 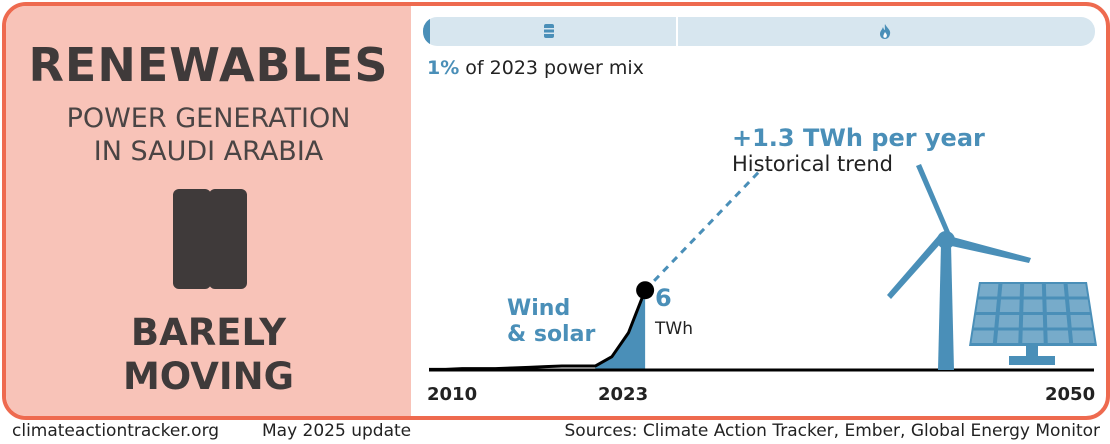 I want to click on oil-barrel-icon, so click(x=549, y=33).